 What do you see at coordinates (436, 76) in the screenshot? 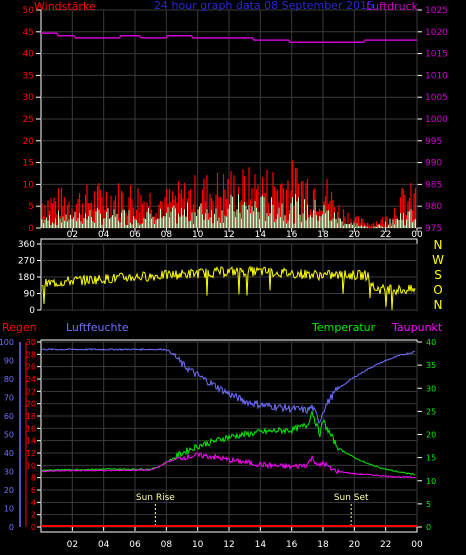
I see `pressure-tick-label: 1010` at bounding box center [436, 76].